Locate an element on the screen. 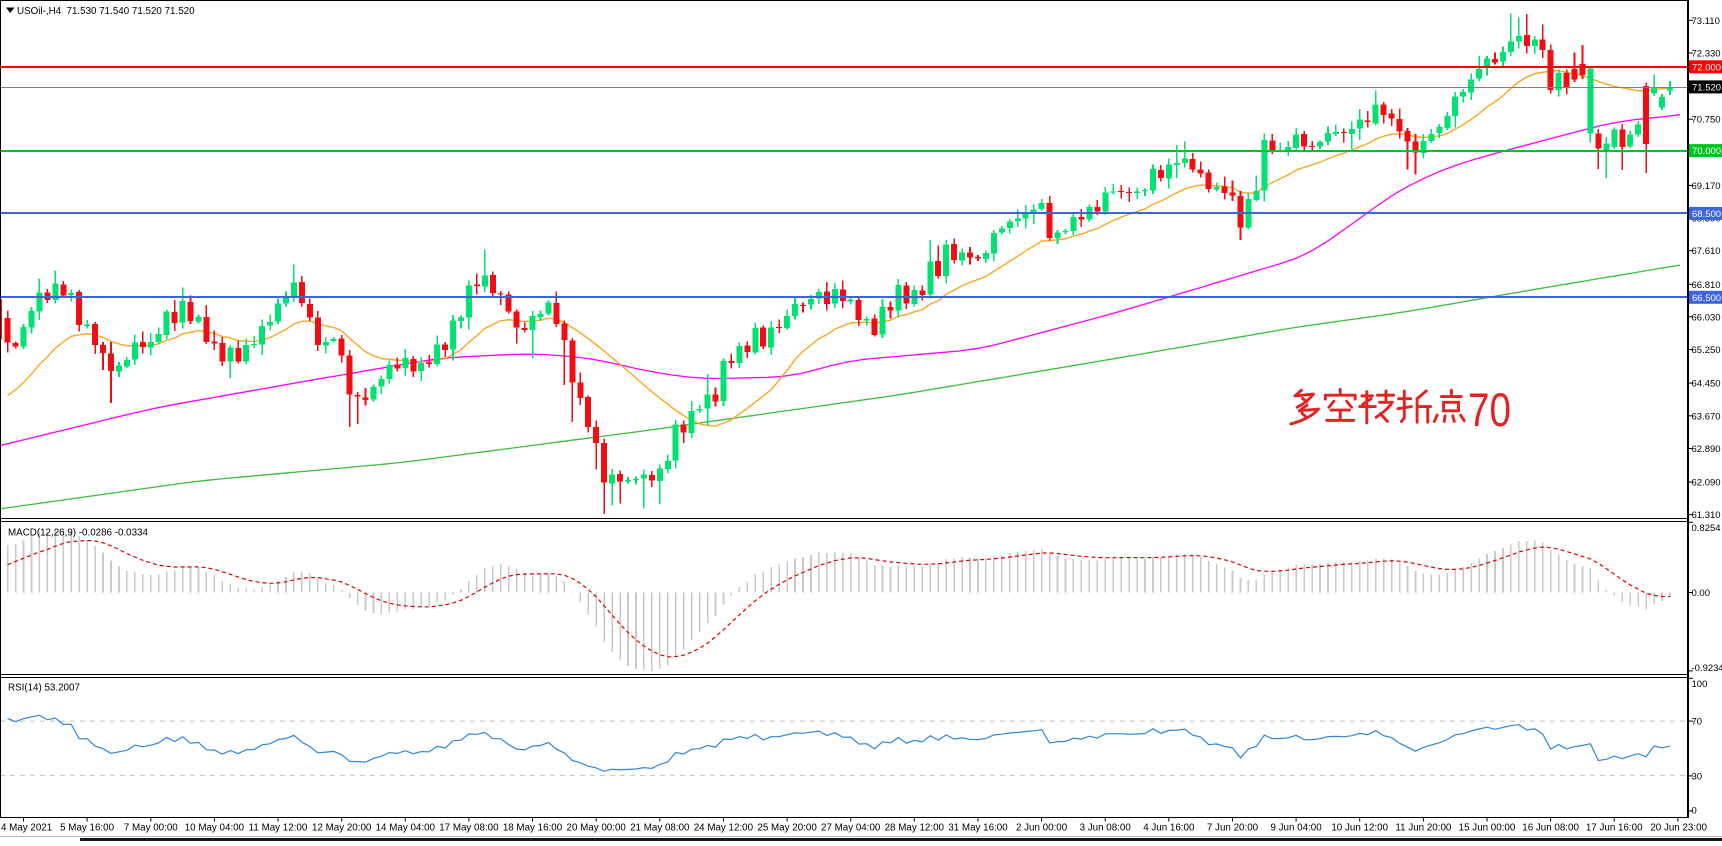 This screenshot has height=846, width=1722. svg-text: 28 May 12:00 is located at coordinates (915, 828).